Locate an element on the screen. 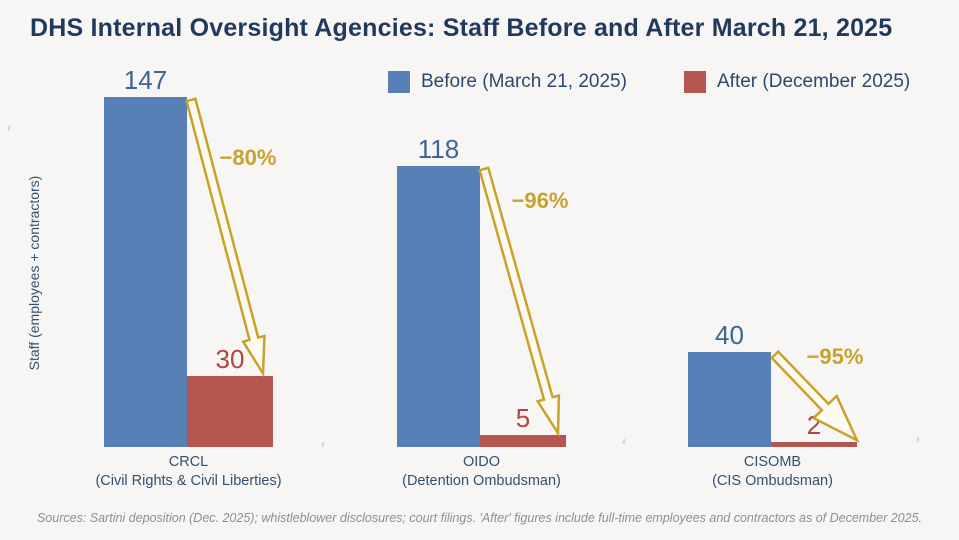  bar-after-CRCL is located at coordinates (230, 411).